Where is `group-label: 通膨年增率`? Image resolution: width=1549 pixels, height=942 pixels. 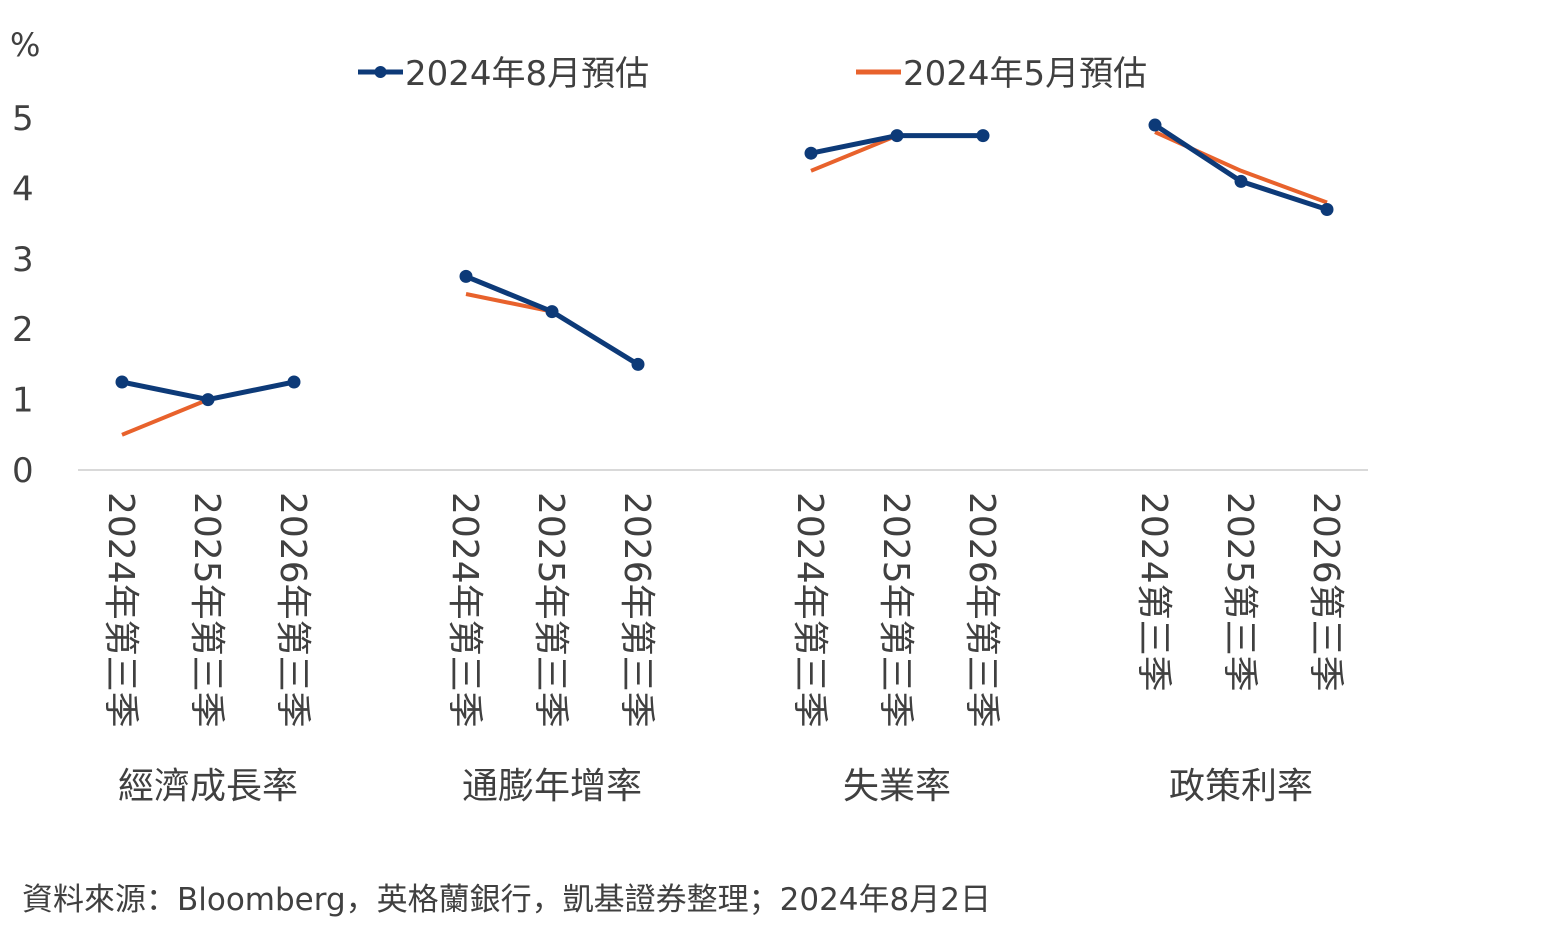
group-label: 通膨年增率 is located at coordinates (552, 786).